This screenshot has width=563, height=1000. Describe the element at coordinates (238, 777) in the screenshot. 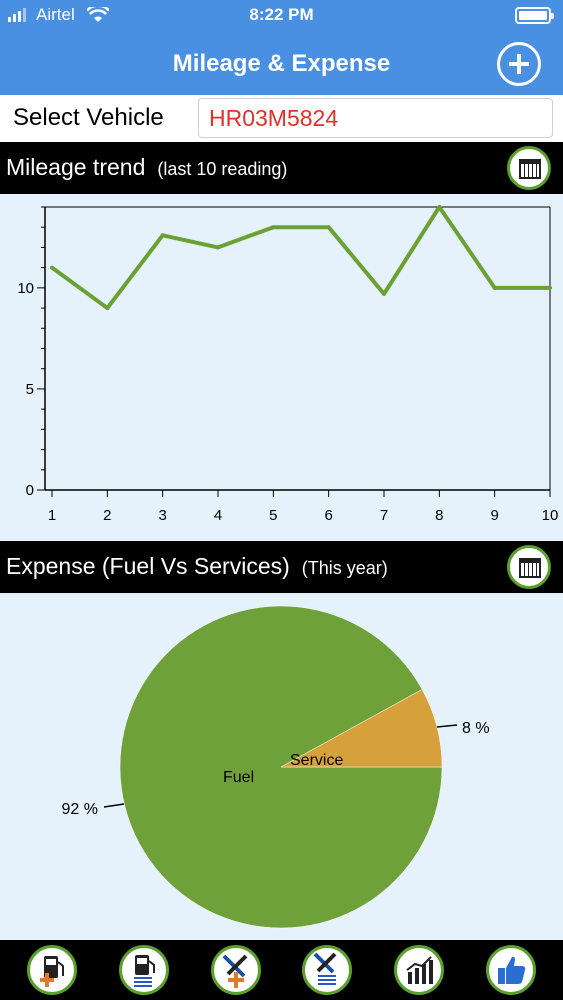

I see `slice-label-fuel: Fuel` at that location.